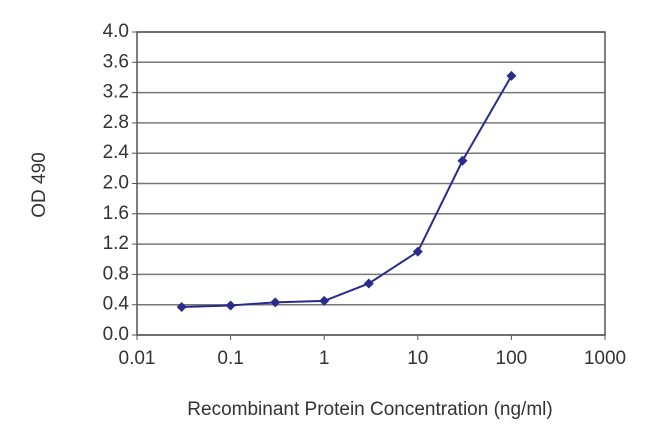 The height and width of the screenshot is (439, 650). I want to click on y-tick-label: 3.2, so click(116, 92).